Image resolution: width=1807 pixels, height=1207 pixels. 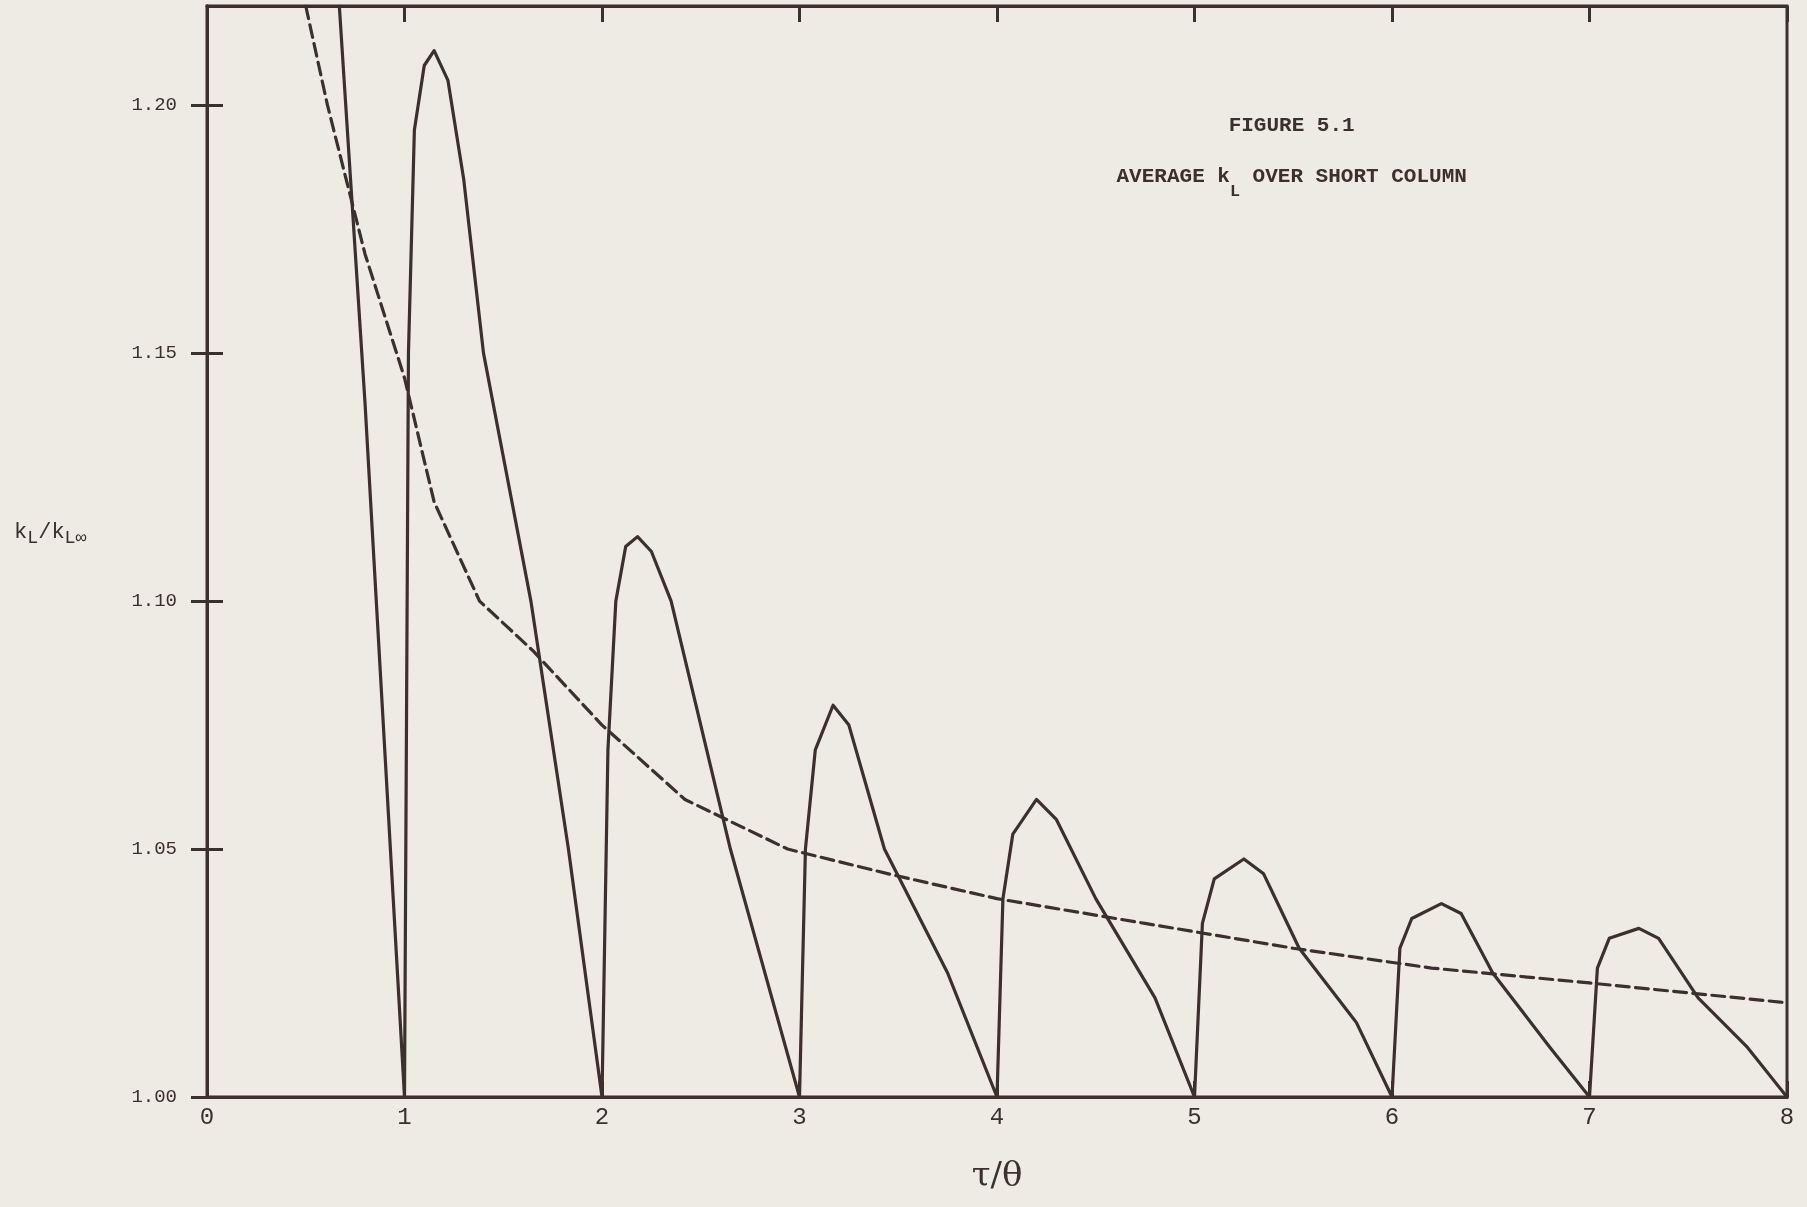 I want to click on text: FIGURE 5.1, so click(x=1291, y=125).